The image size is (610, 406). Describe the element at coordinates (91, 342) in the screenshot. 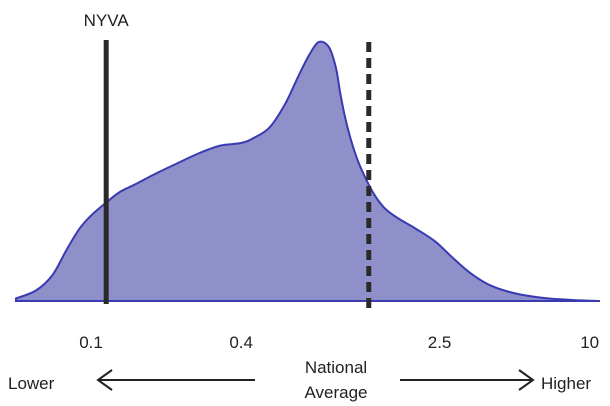

I see `x-tick-label: 0.1` at that location.